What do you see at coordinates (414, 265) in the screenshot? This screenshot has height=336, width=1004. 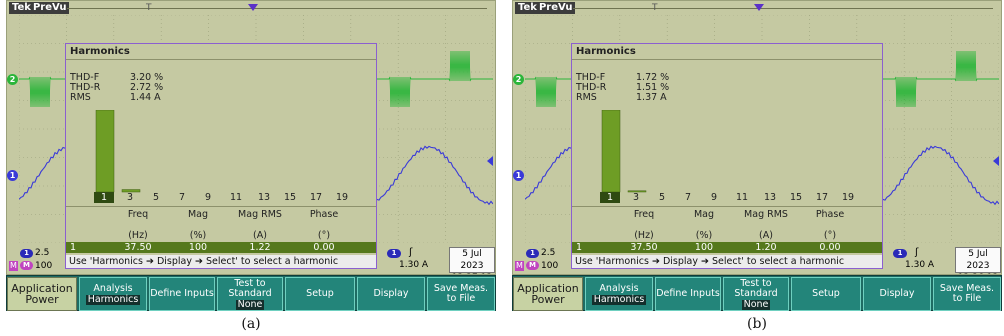 I see `trigger-level-value: 1.30 A` at bounding box center [414, 265].